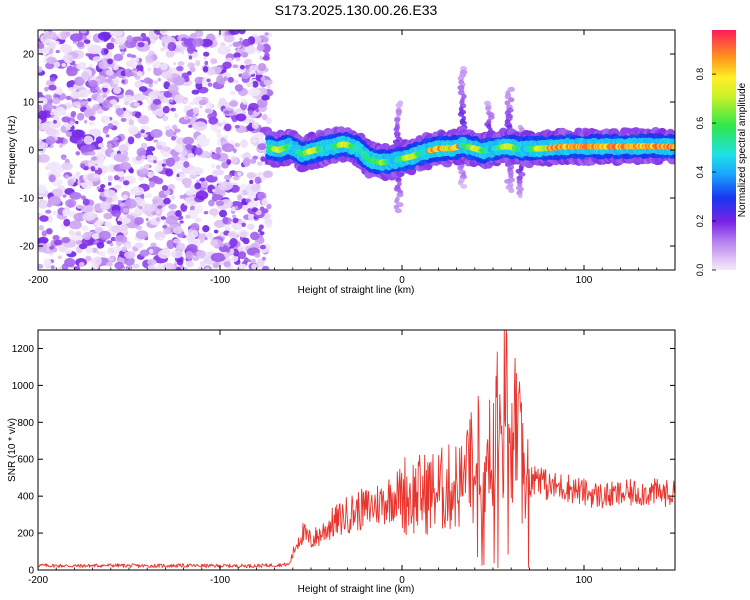  What do you see at coordinates (25, 460) in the screenshot?
I see `snr-y-tick-label: 600` at bounding box center [25, 460].